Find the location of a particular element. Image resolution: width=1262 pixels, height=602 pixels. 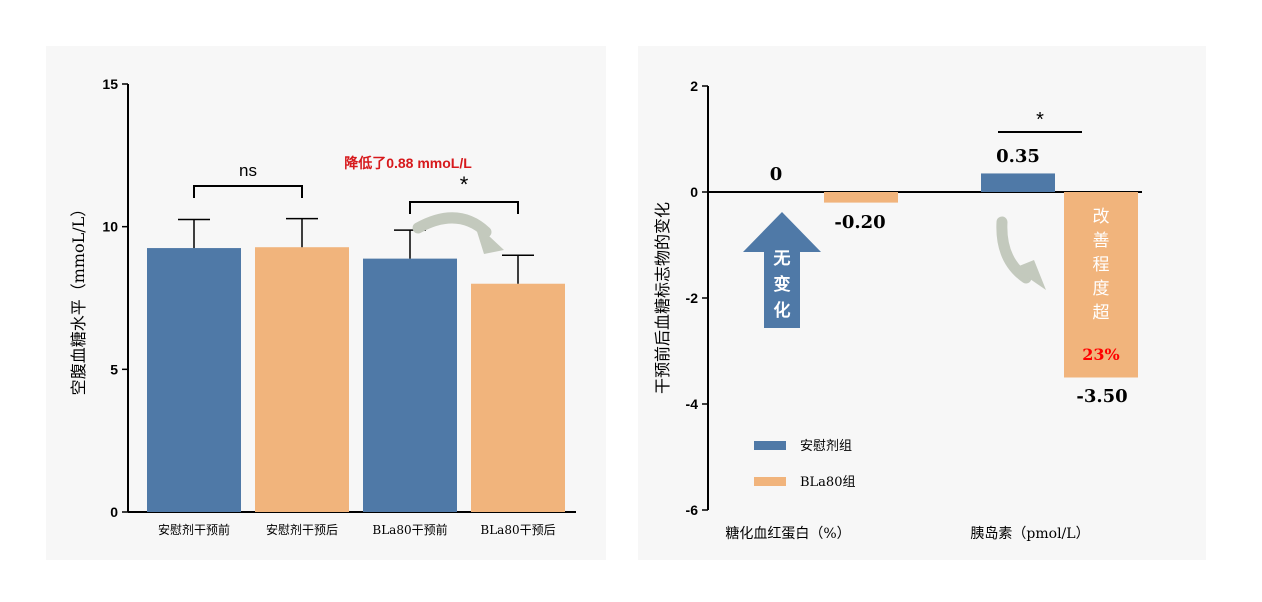

improve-percent: 23% is located at coordinates (1100, 354).